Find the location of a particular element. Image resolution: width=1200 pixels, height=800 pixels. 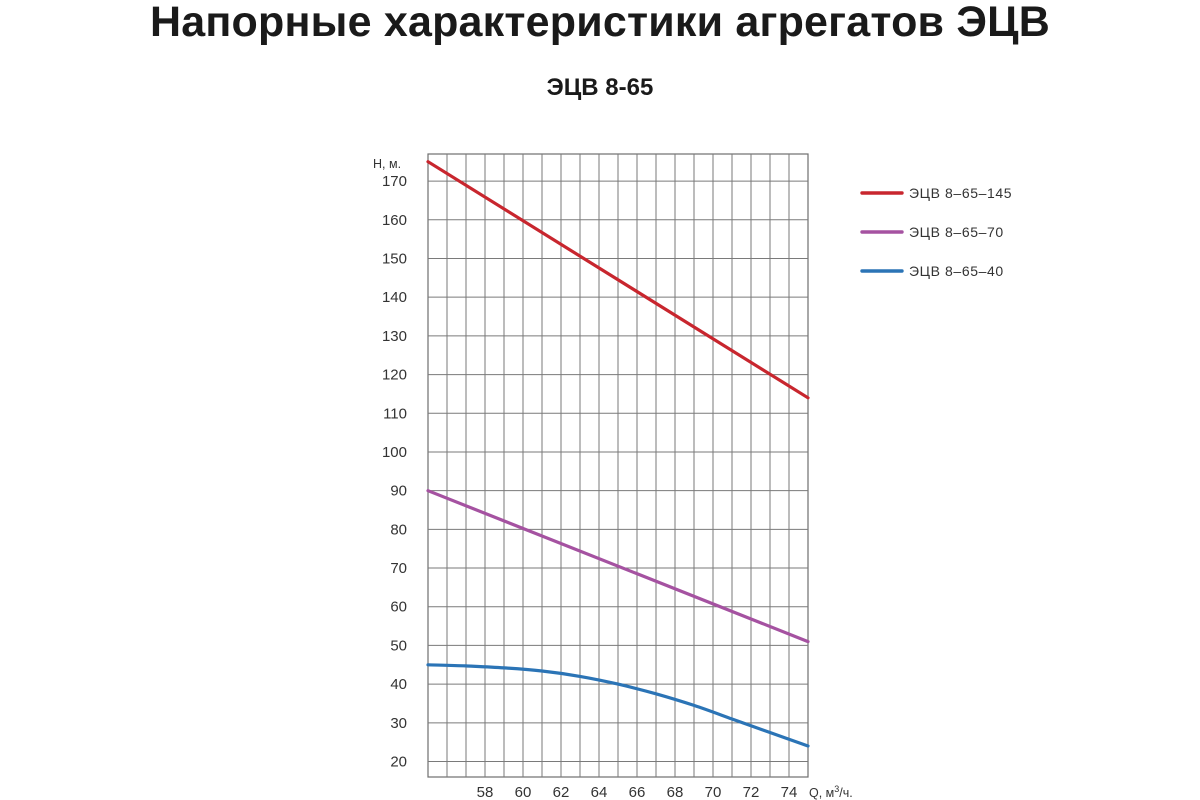

x-tick-label: 60 is located at coordinates (523, 792).